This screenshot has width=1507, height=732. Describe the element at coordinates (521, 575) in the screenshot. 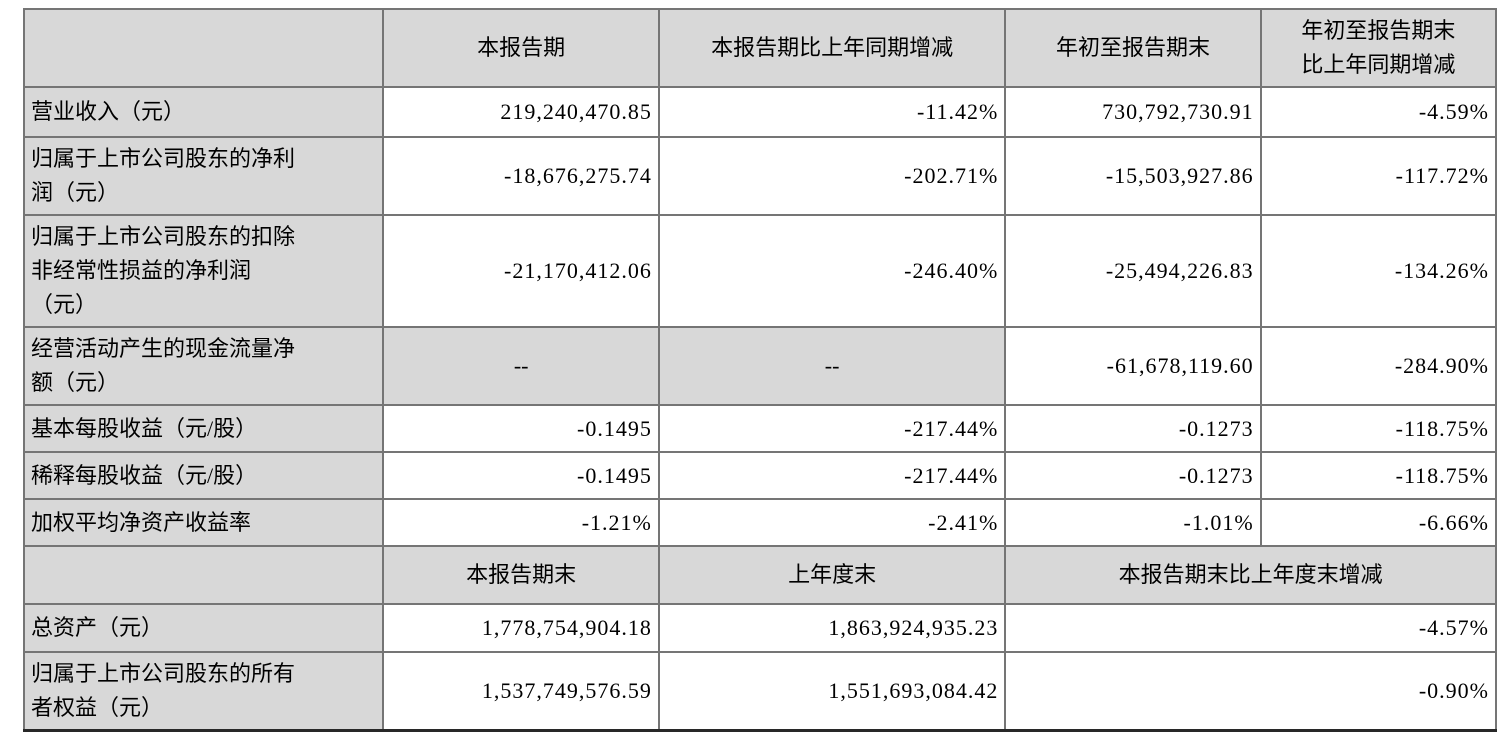

I see `subheader-end-of-period: 本报告期末` at that location.